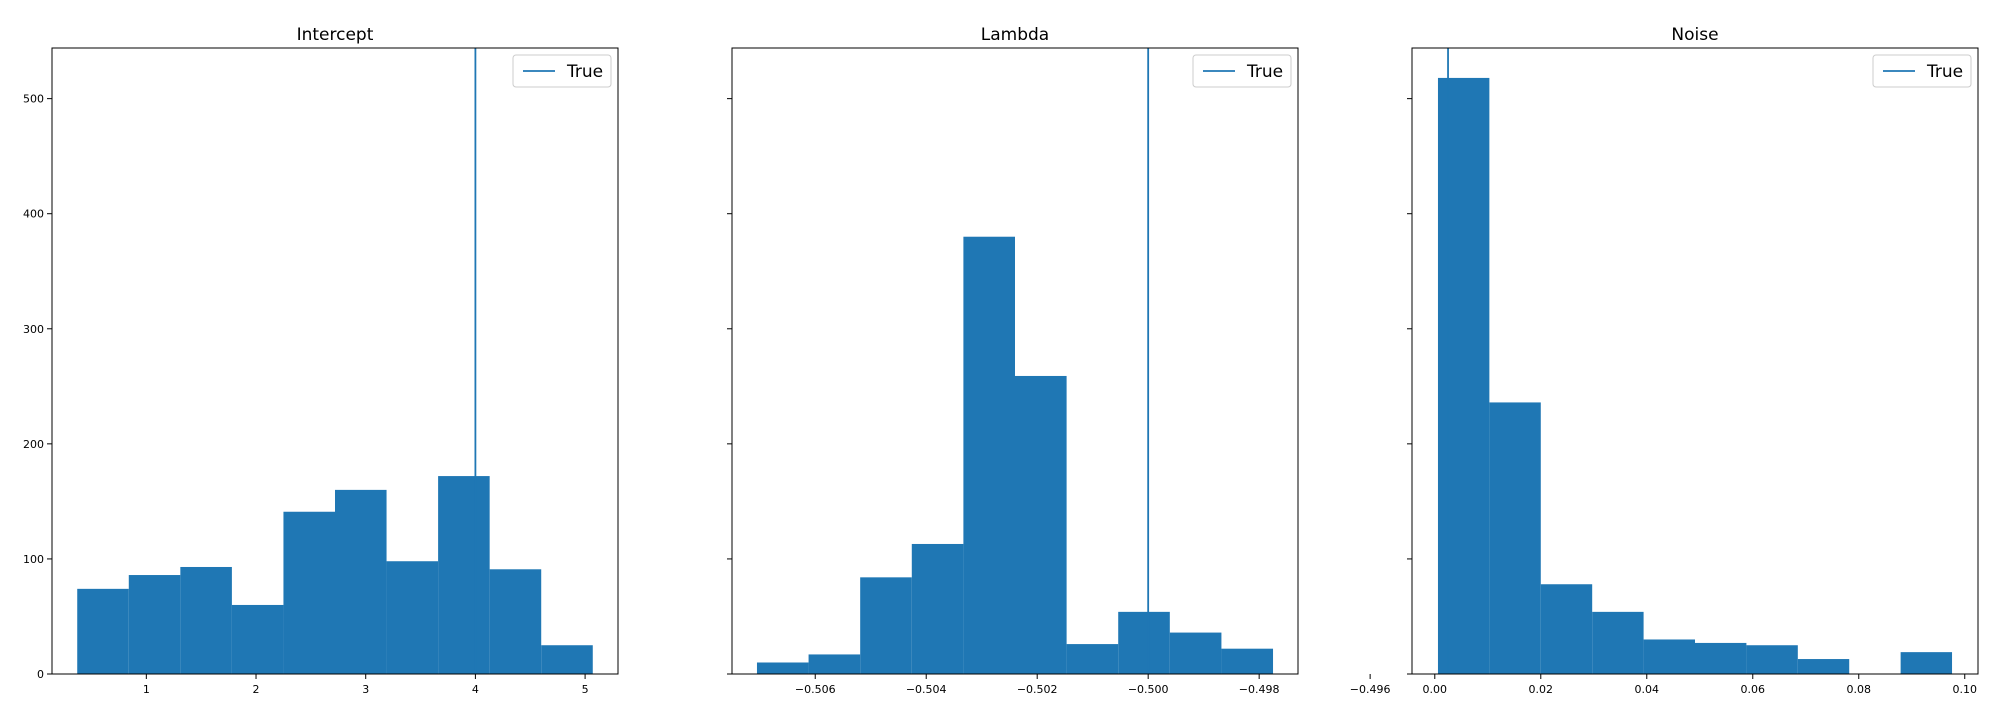 Image resolution: width=1998 pixels, height=714 pixels. I want to click on x-tick-label: −0.504, so click(926, 689).